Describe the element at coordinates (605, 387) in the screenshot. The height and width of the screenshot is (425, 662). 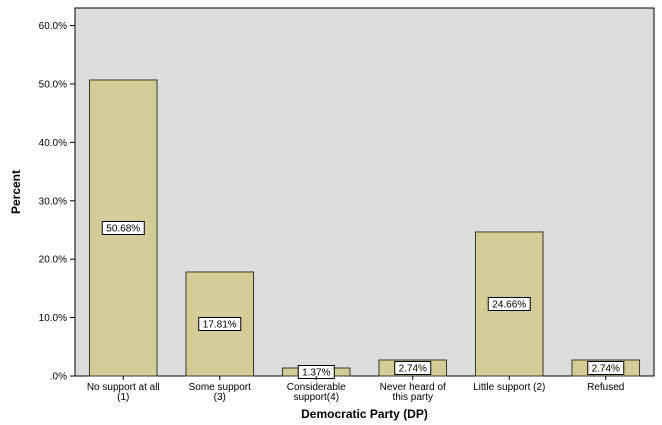
I see `x-category-label: Refused` at that location.